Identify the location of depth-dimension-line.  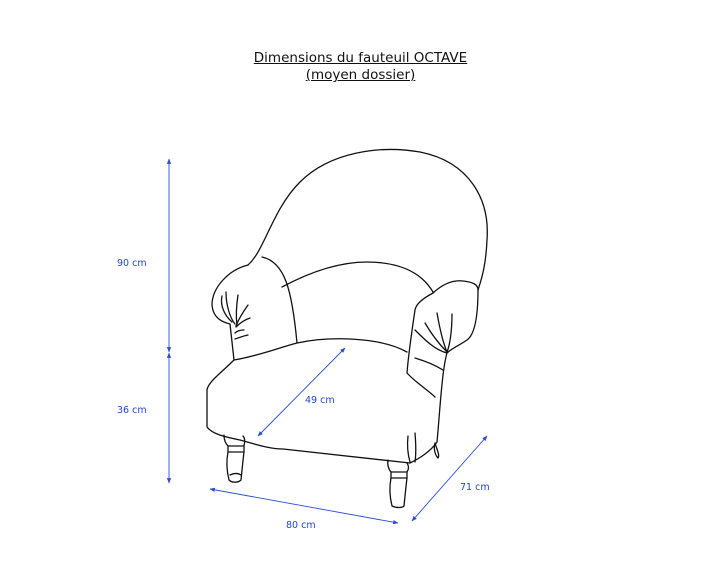
(449, 478).